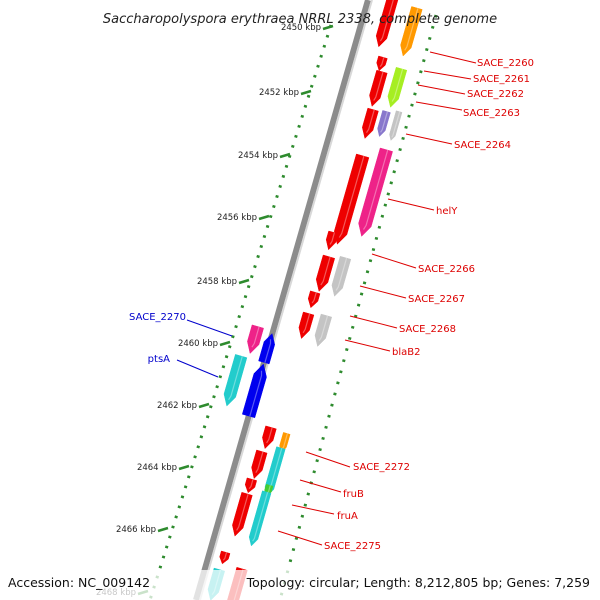 This screenshot has width=600, height=600. What do you see at coordinates (406, 352) in the screenshot?
I see `gene-label: blaB2` at bounding box center [406, 352].